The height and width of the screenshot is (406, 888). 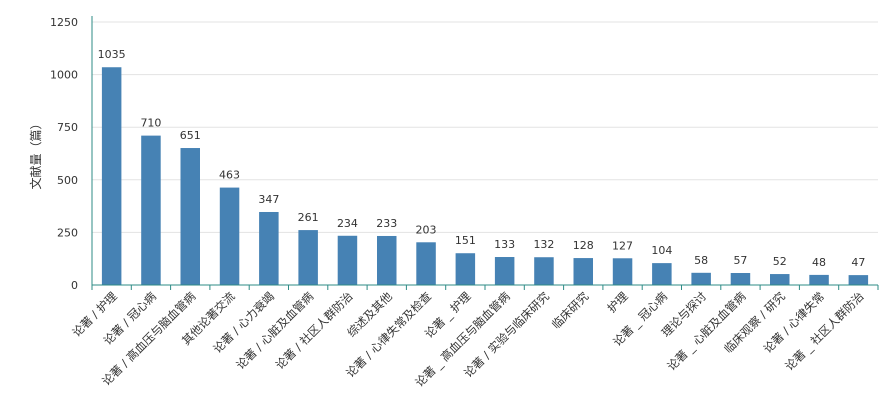 What do you see at coordinates (543, 244) in the screenshot?
I see `data-label: 132` at bounding box center [543, 244].